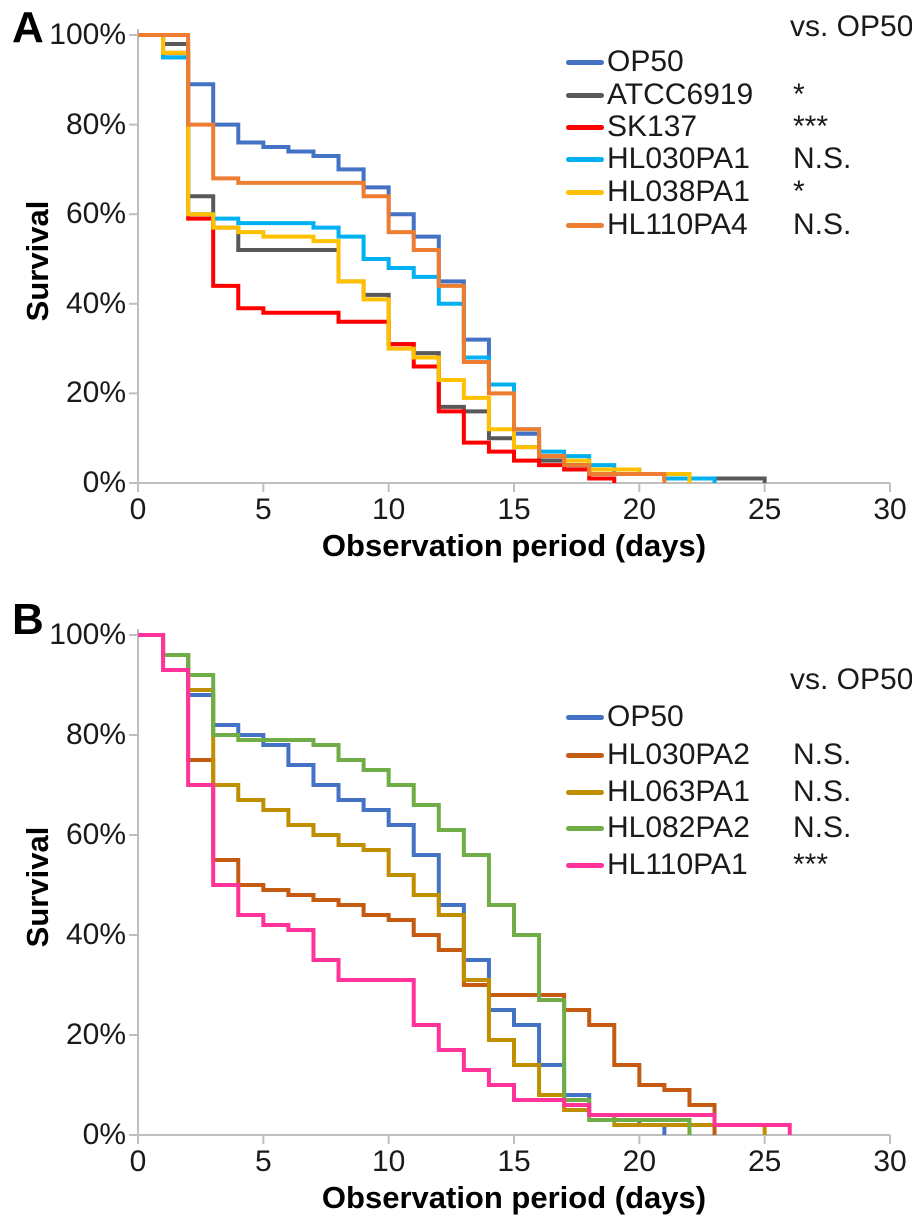  Describe the element at coordinates (585, 159) in the screenshot. I see `legend-line-swatch-HL030PA1` at that location.